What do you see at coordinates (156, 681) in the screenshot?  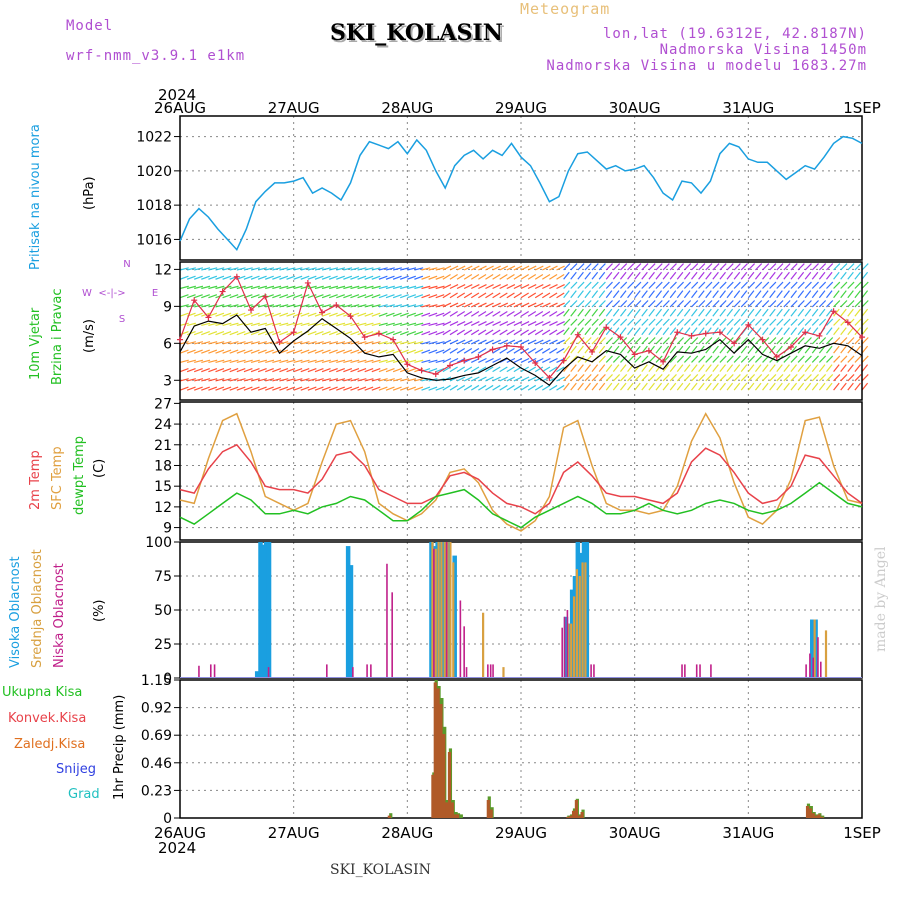 I see `y-tick-label: 1.15` at bounding box center [156, 681].